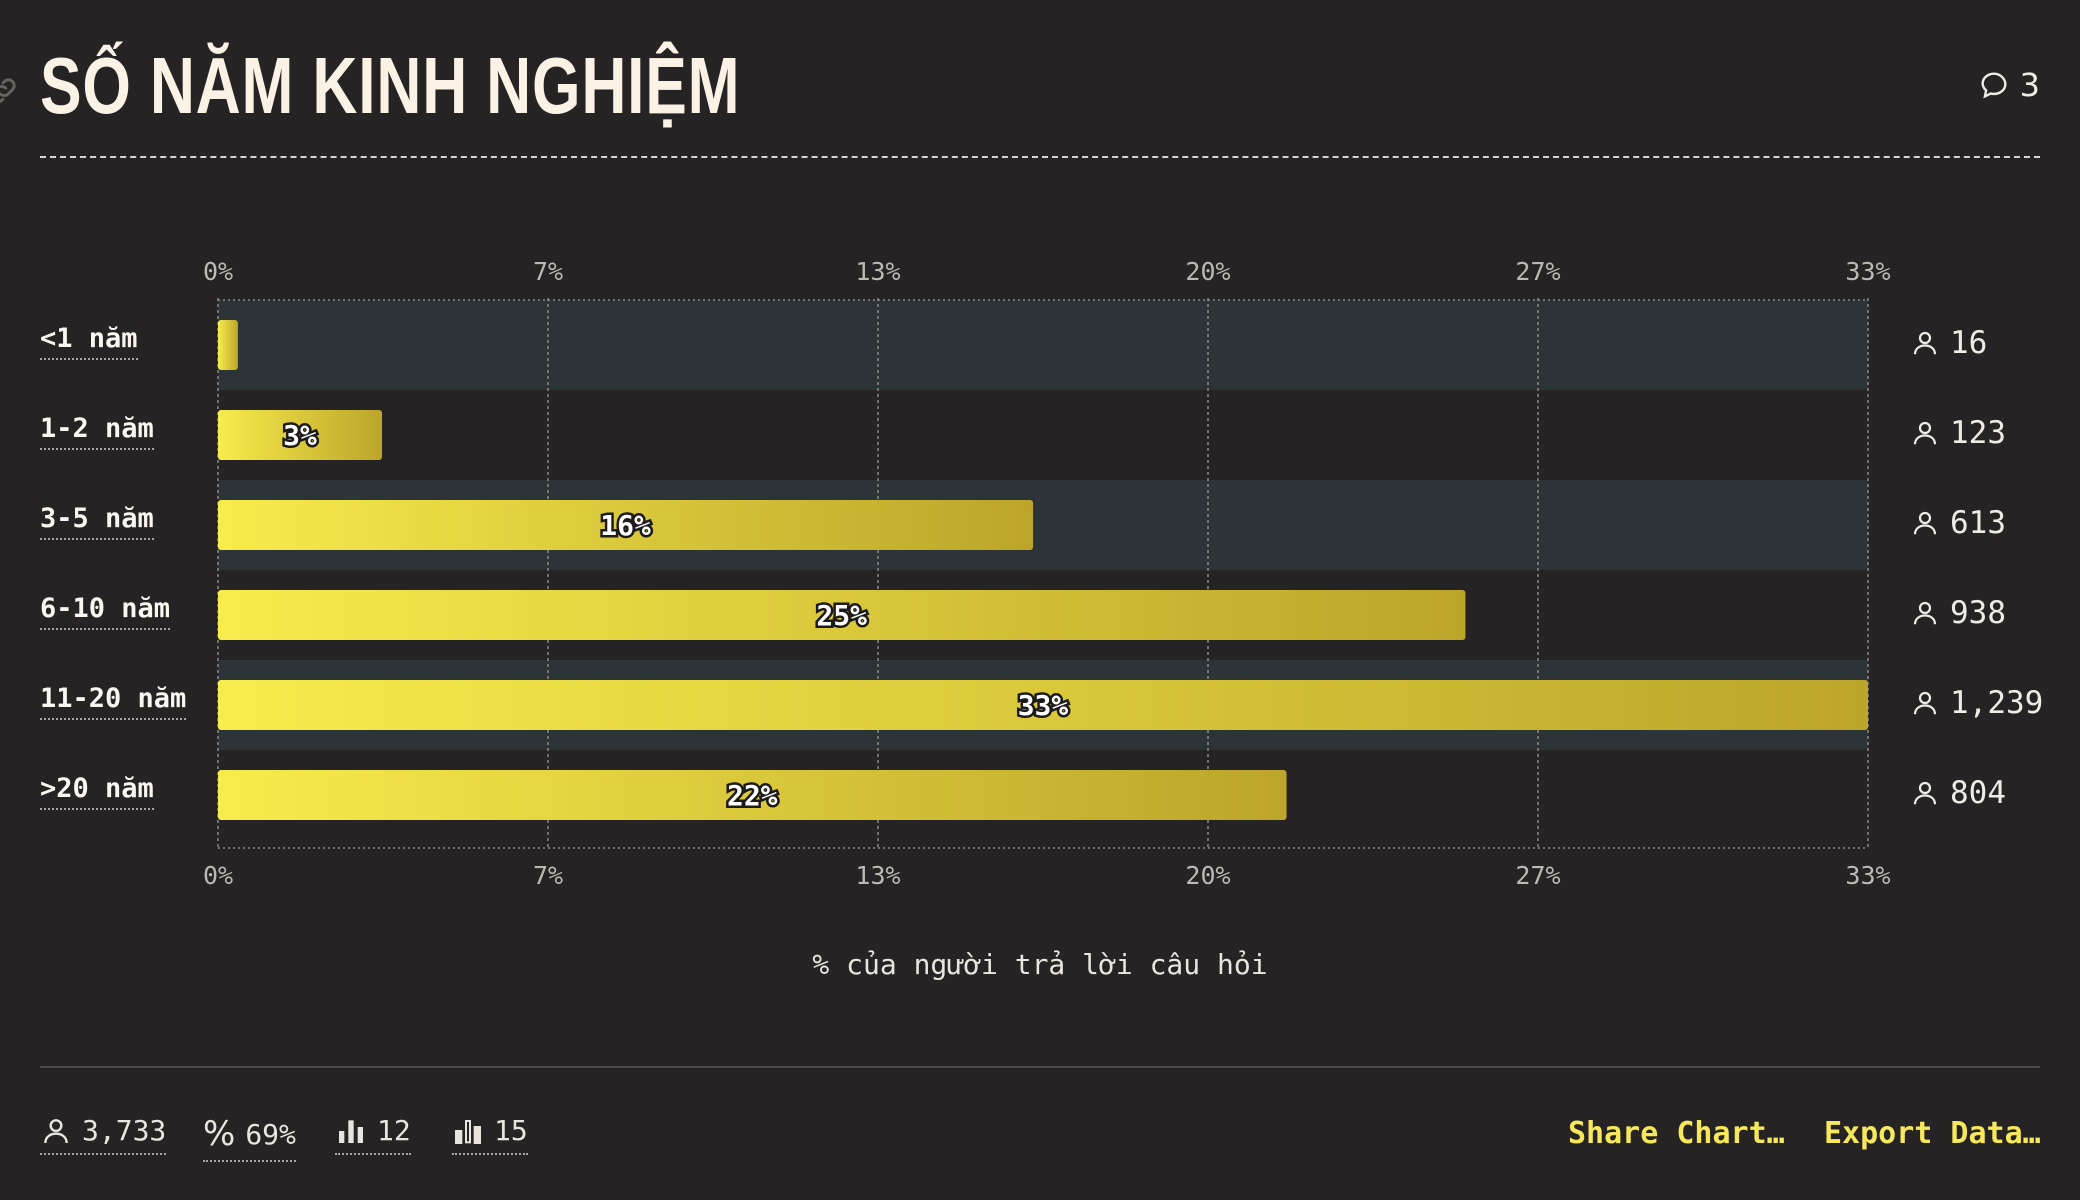 The height and width of the screenshot is (1200, 2080). I want to click on respondents-stat: 3,733, so click(103, 1134).